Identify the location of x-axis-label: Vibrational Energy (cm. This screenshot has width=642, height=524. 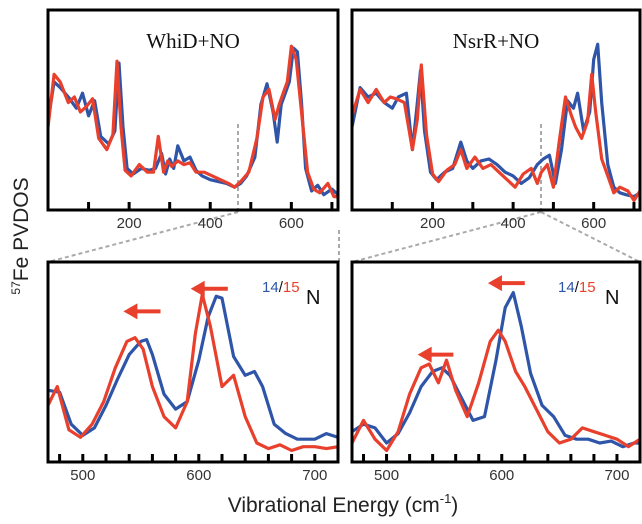
(334, 505).